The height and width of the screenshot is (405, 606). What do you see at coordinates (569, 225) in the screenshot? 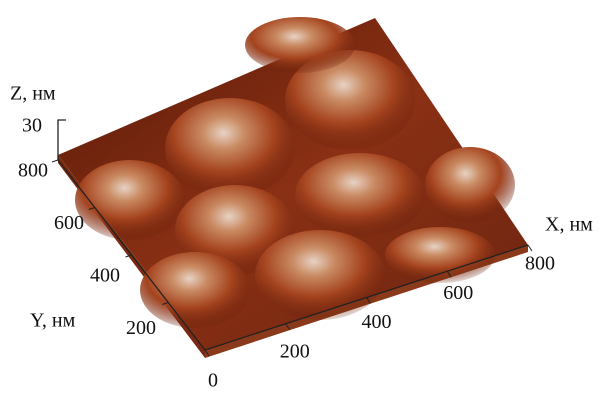
I see `x-axis-label: X, нм` at bounding box center [569, 225].